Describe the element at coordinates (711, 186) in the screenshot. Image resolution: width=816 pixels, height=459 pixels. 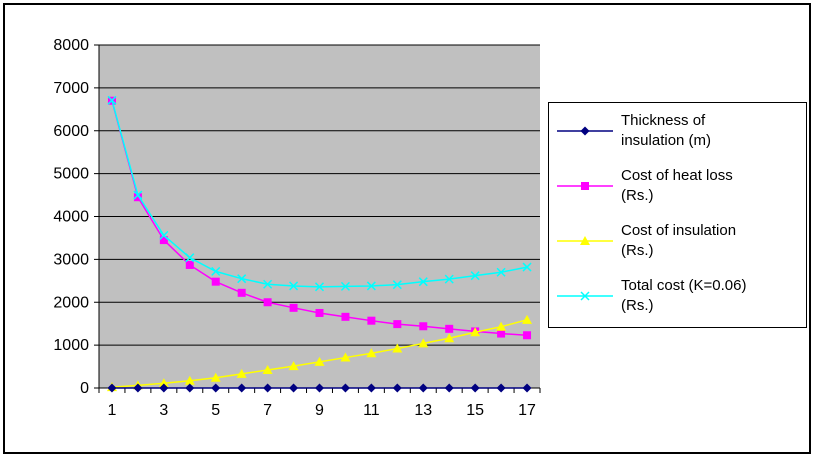
I see `legend-label: Cost of heat loss (Rs.)` at that location.